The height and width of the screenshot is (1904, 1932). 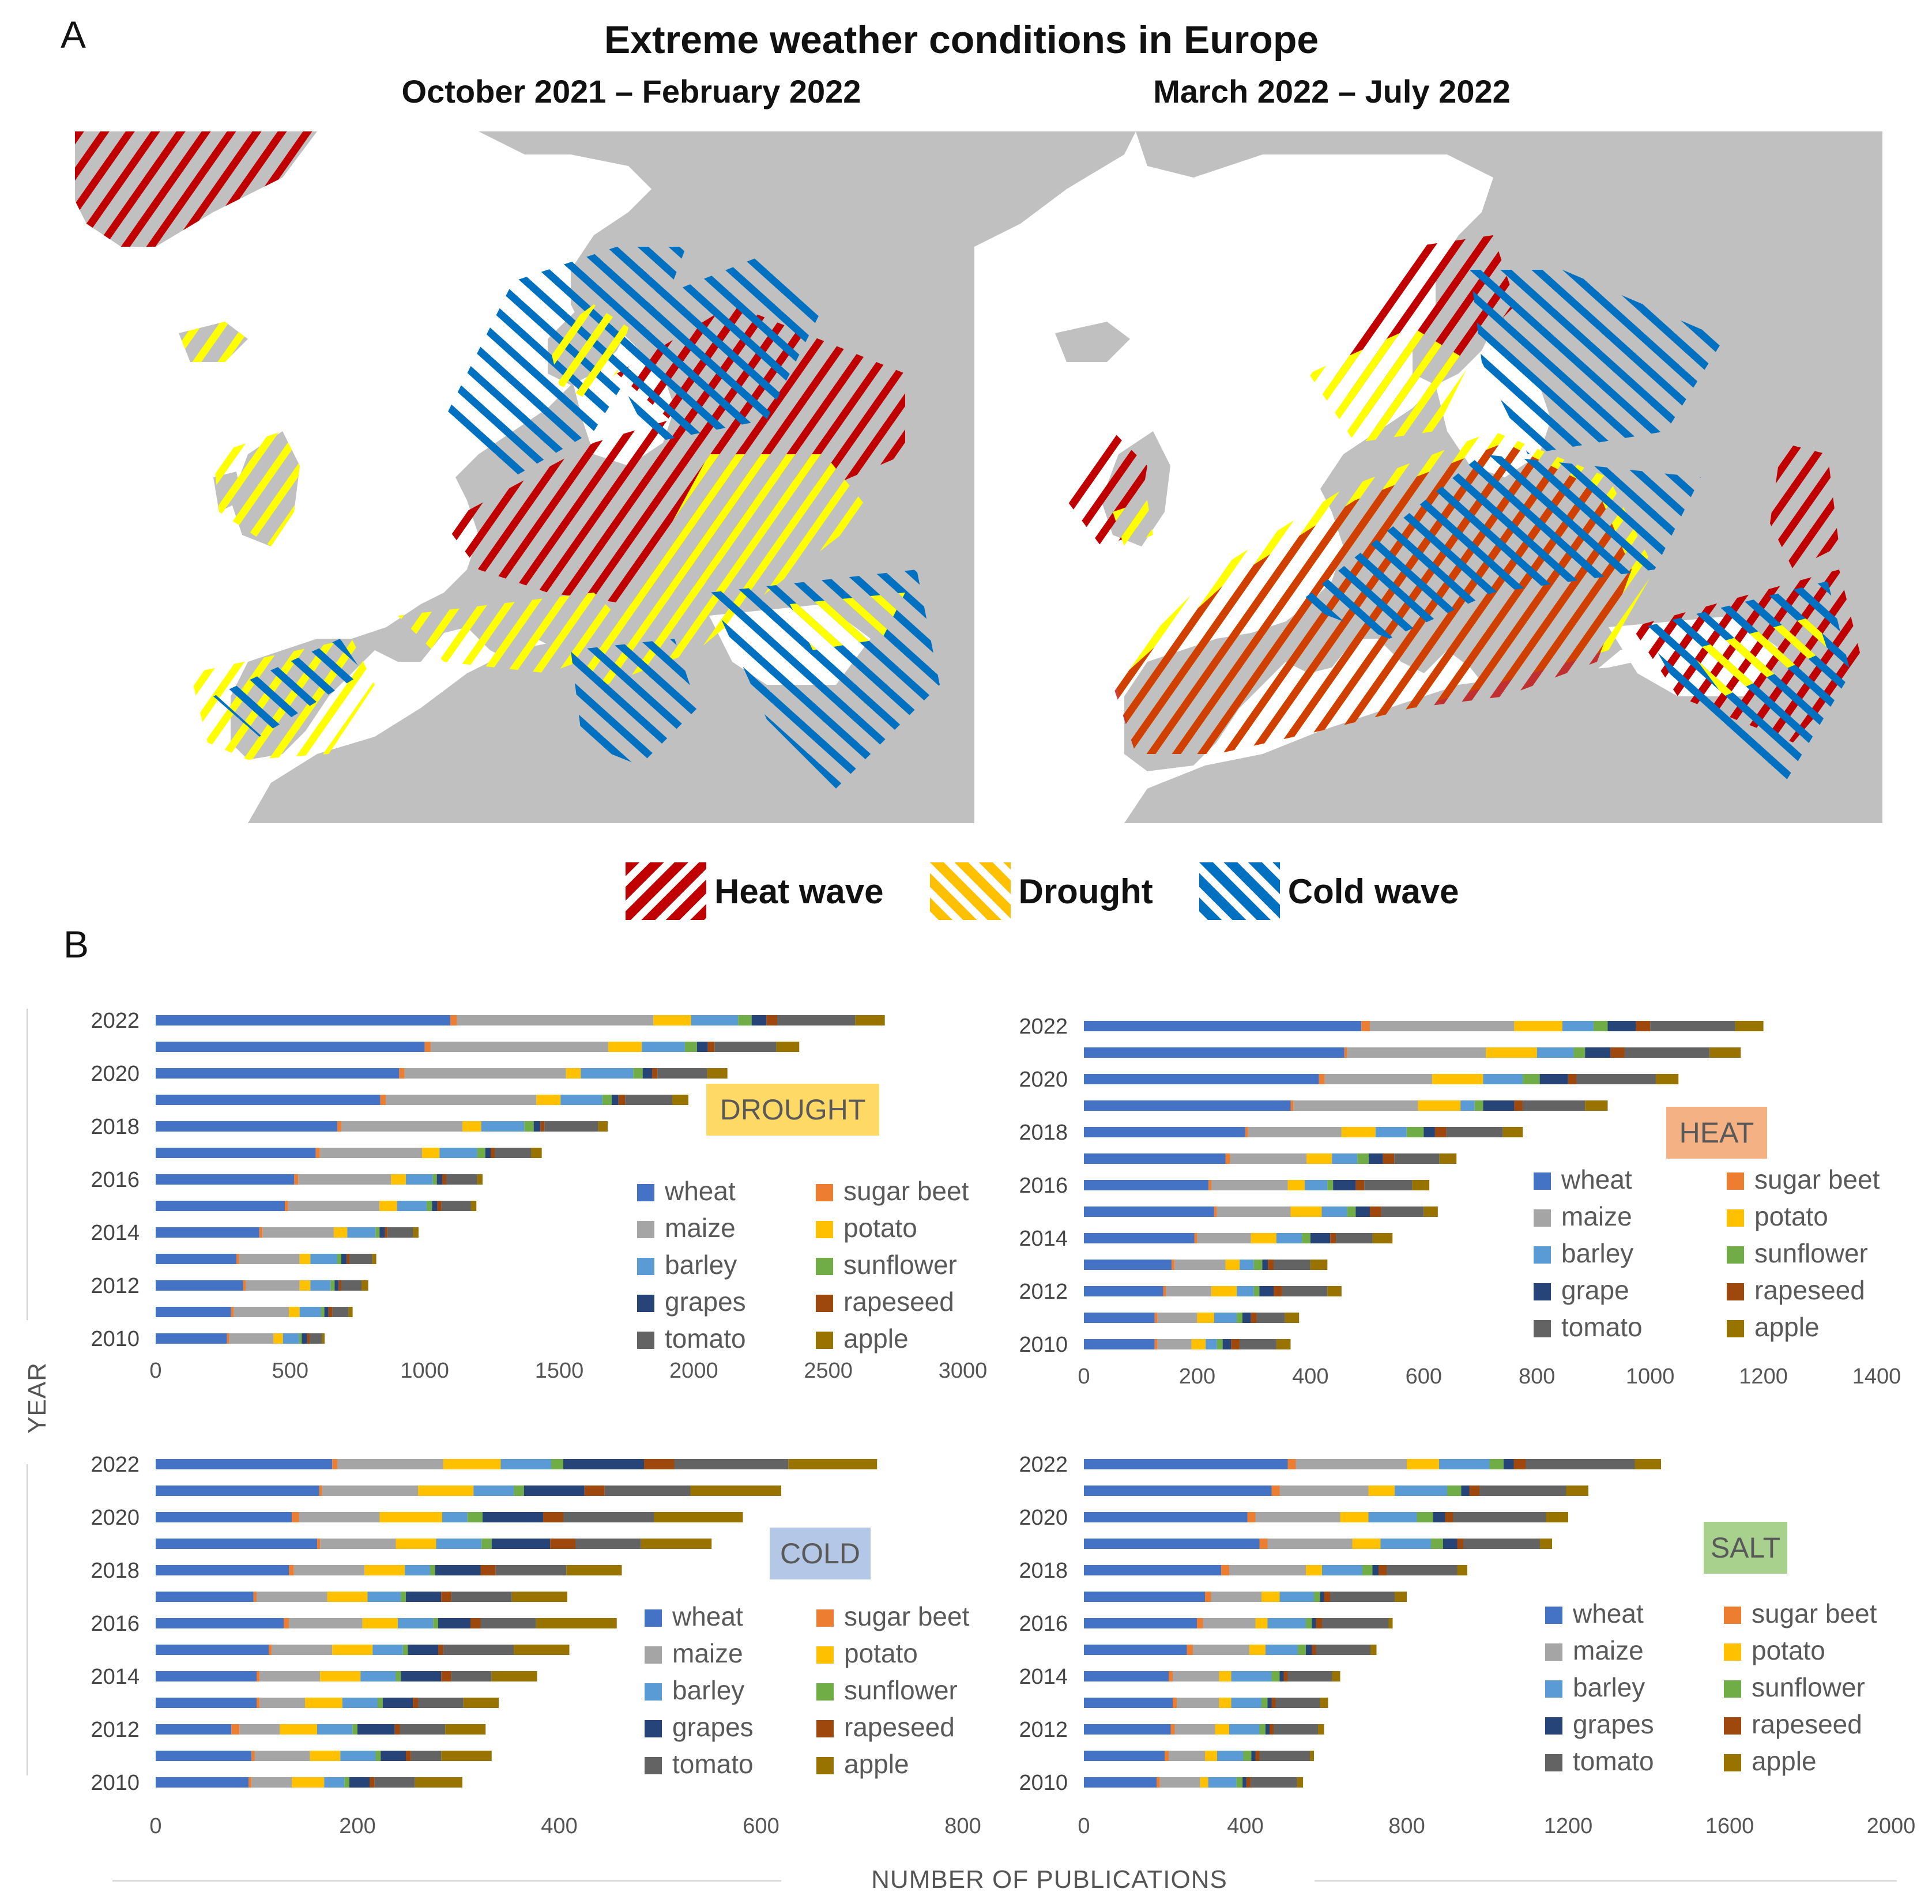 I want to click on salt-bar-2020-grapes, so click(x=1439, y=1517).